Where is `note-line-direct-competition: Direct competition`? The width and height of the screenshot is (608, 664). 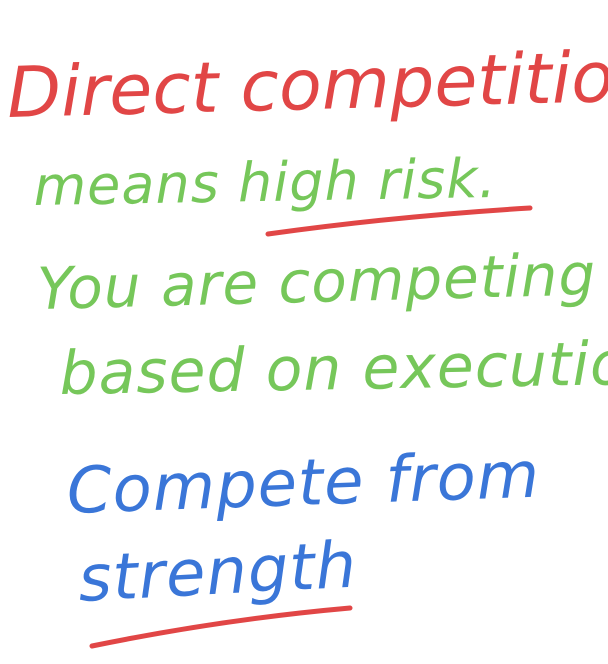 note-line-direct-competition: Direct competition is located at coordinates (307, 84).